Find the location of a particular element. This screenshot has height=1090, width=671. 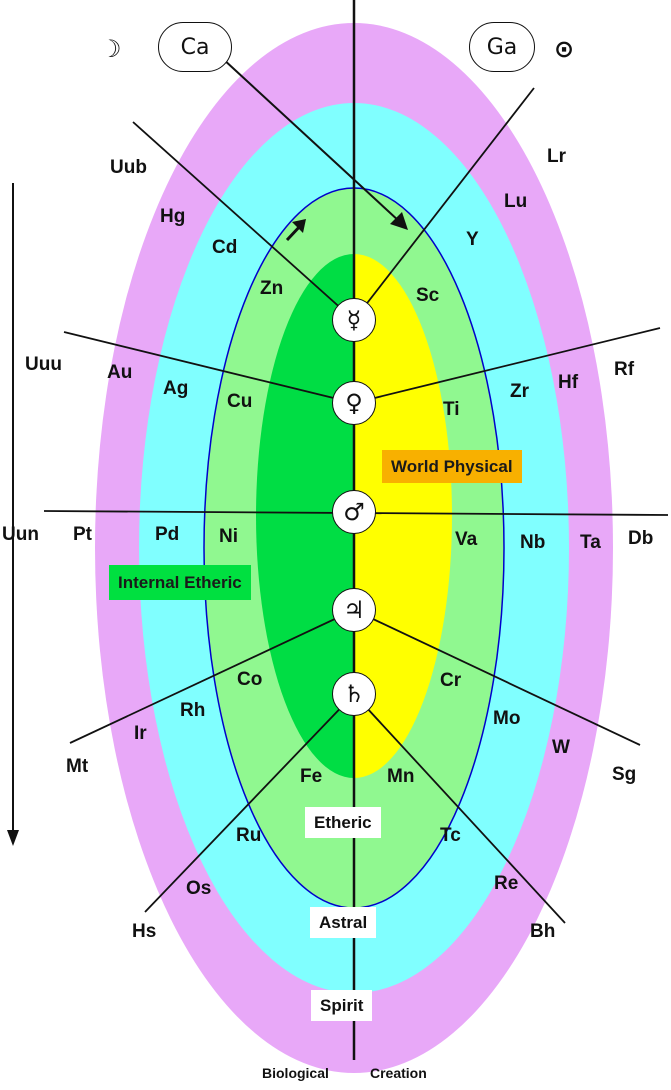

etheric-label: Etheric is located at coordinates (343, 822).